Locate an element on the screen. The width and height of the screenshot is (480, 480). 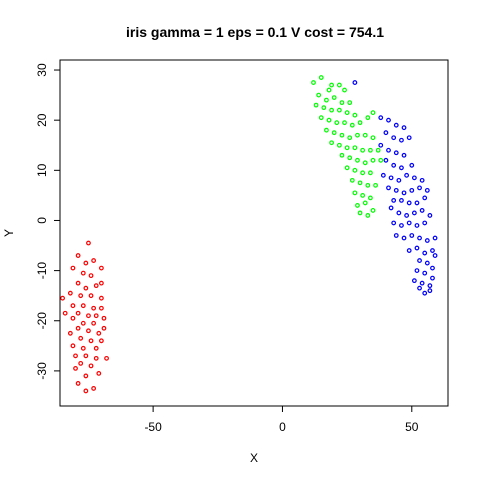
y-tick-label: -10 is located at coordinates (42, 271).